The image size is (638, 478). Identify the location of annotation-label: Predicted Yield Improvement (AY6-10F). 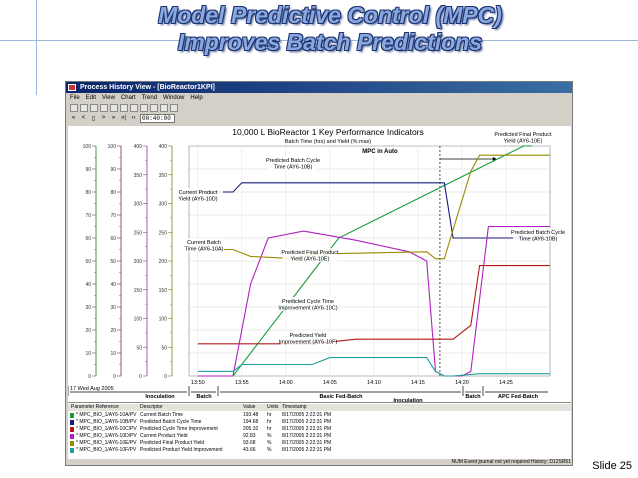
(308, 339).